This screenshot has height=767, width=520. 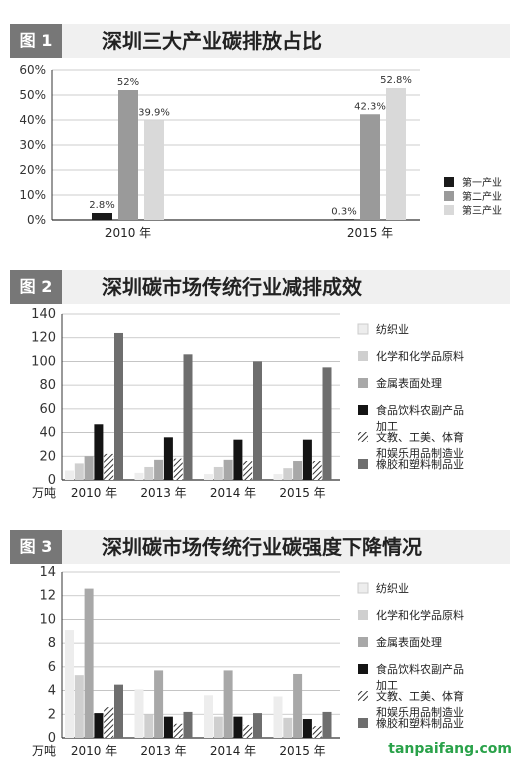 What do you see at coordinates (47, 433) in the screenshot?
I see `y-tick-label: 40` at bounding box center [47, 433].